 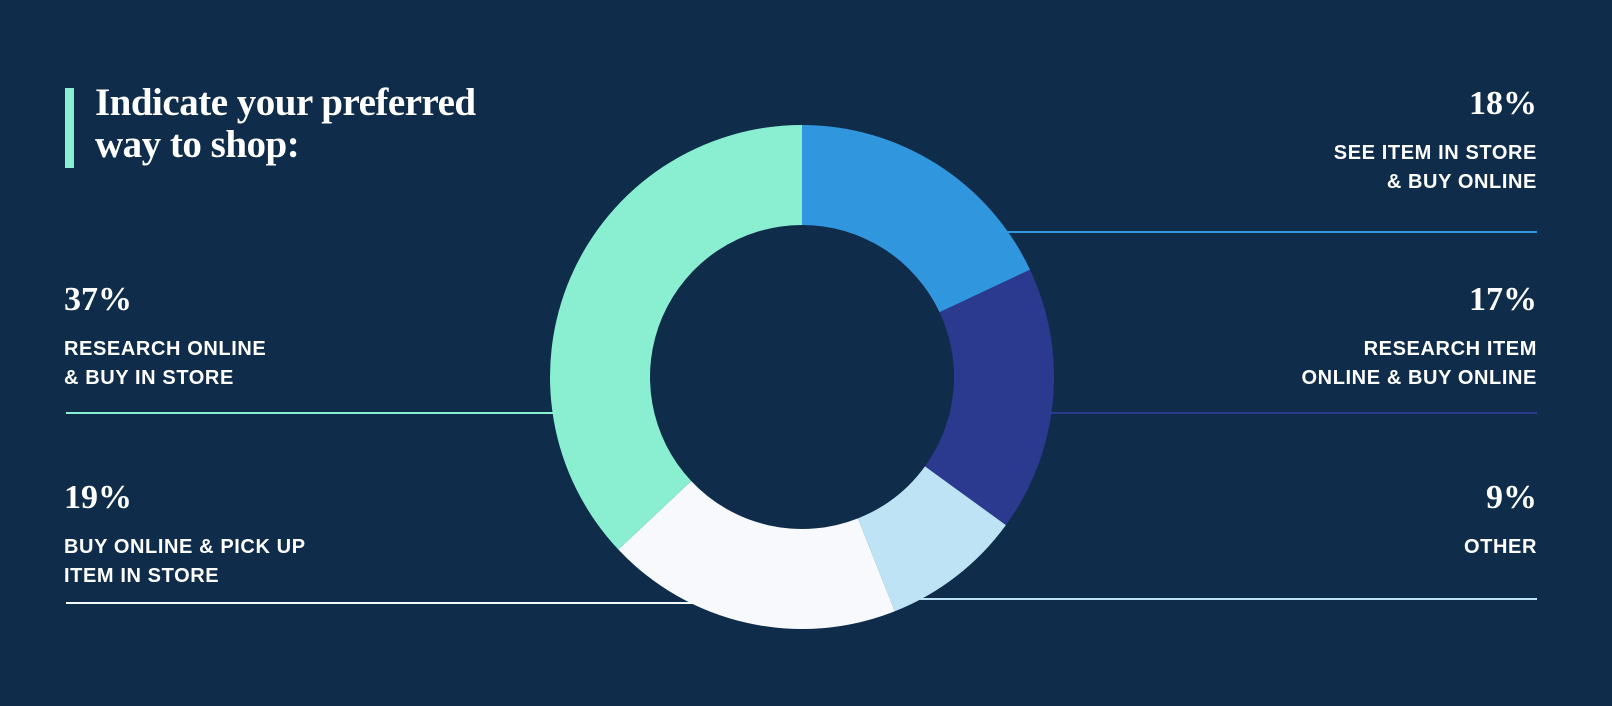 What do you see at coordinates (1500, 547) in the screenshot?
I see `category-label: OTHER` at bounding box center [1500, 547].